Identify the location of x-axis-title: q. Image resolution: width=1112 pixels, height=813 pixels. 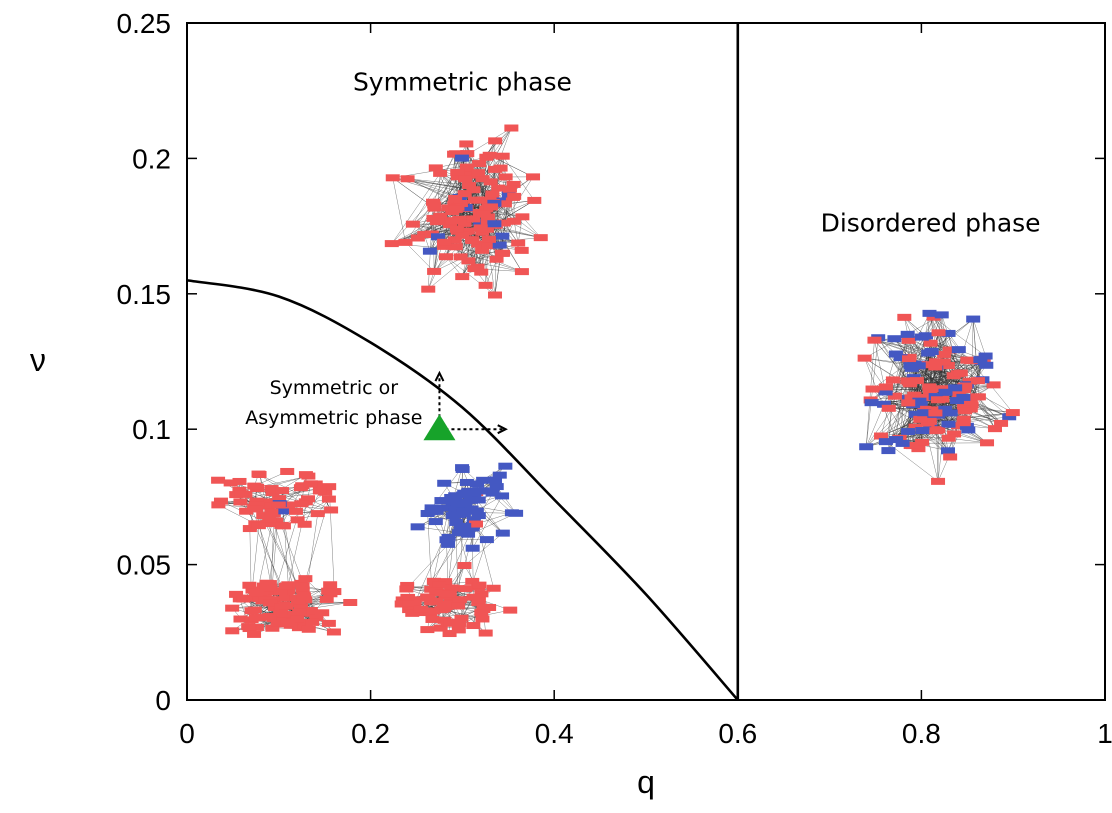
(646, 782).